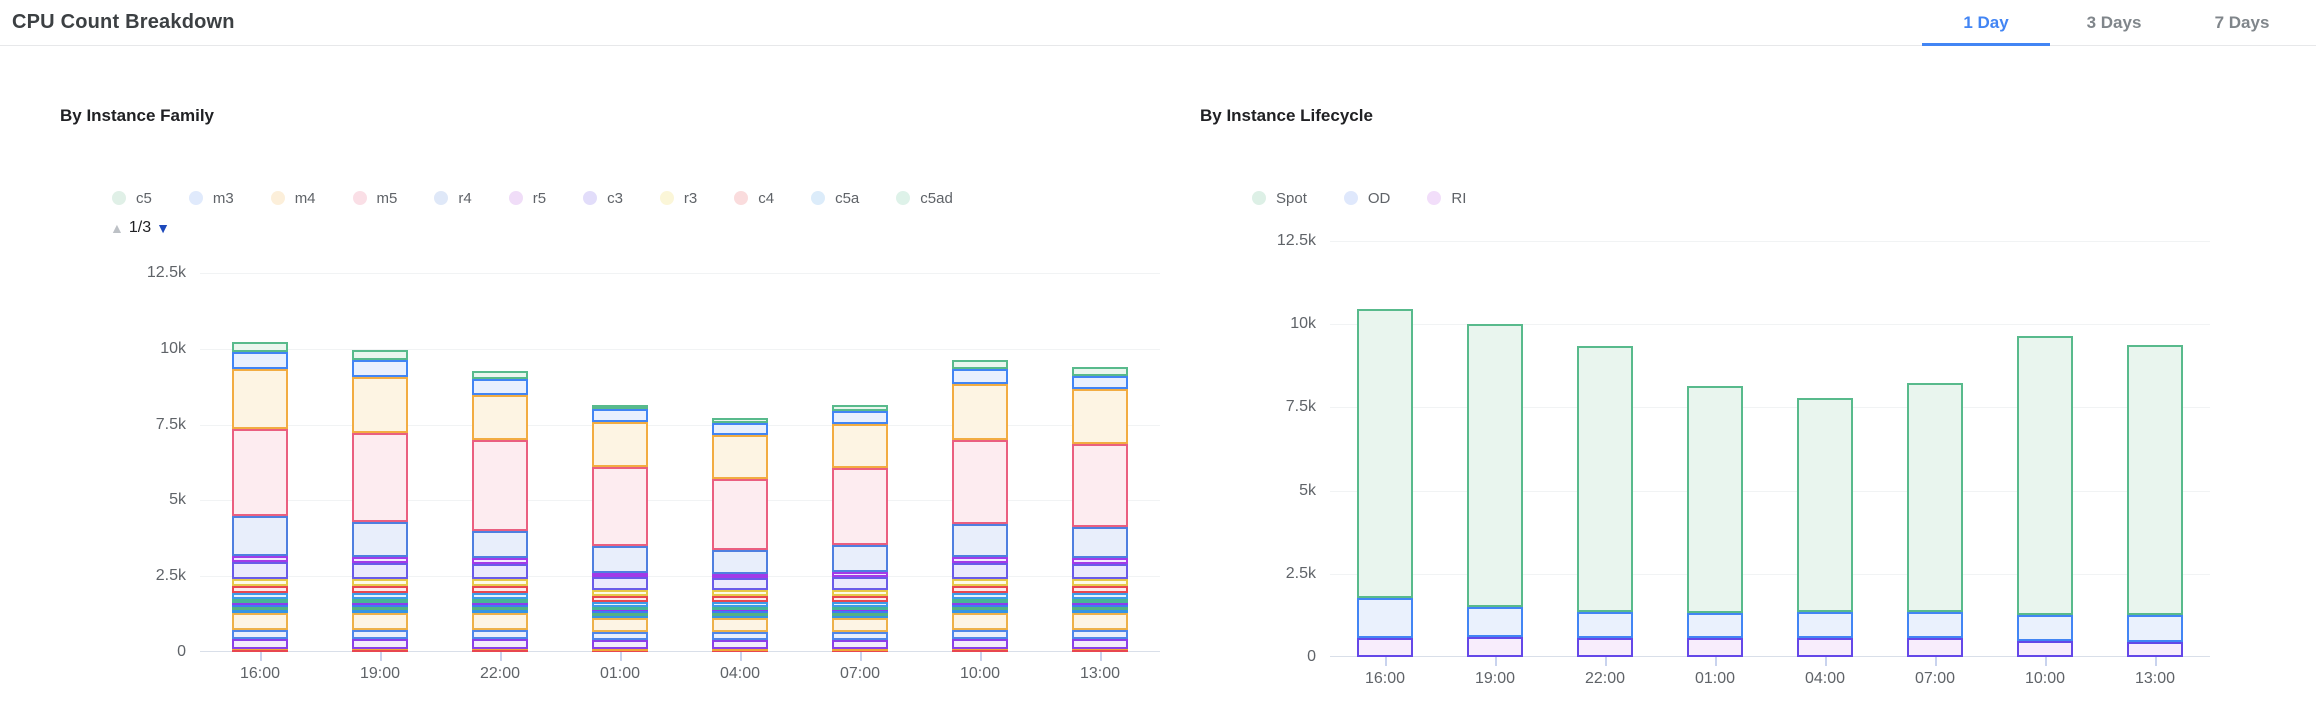 This screenshot has width=2316, height=702. Describe the element at coordinates (211, 198) in the screenshot. I see `legend-item-m3: m3` at that location.